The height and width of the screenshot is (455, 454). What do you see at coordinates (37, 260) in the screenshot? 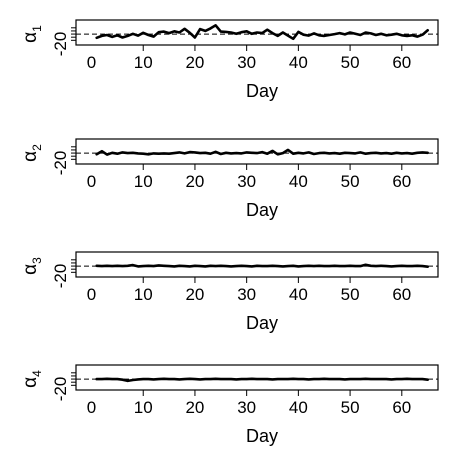
I see `y-axis-label-subscript: 3` at bounding box center [37, 260].